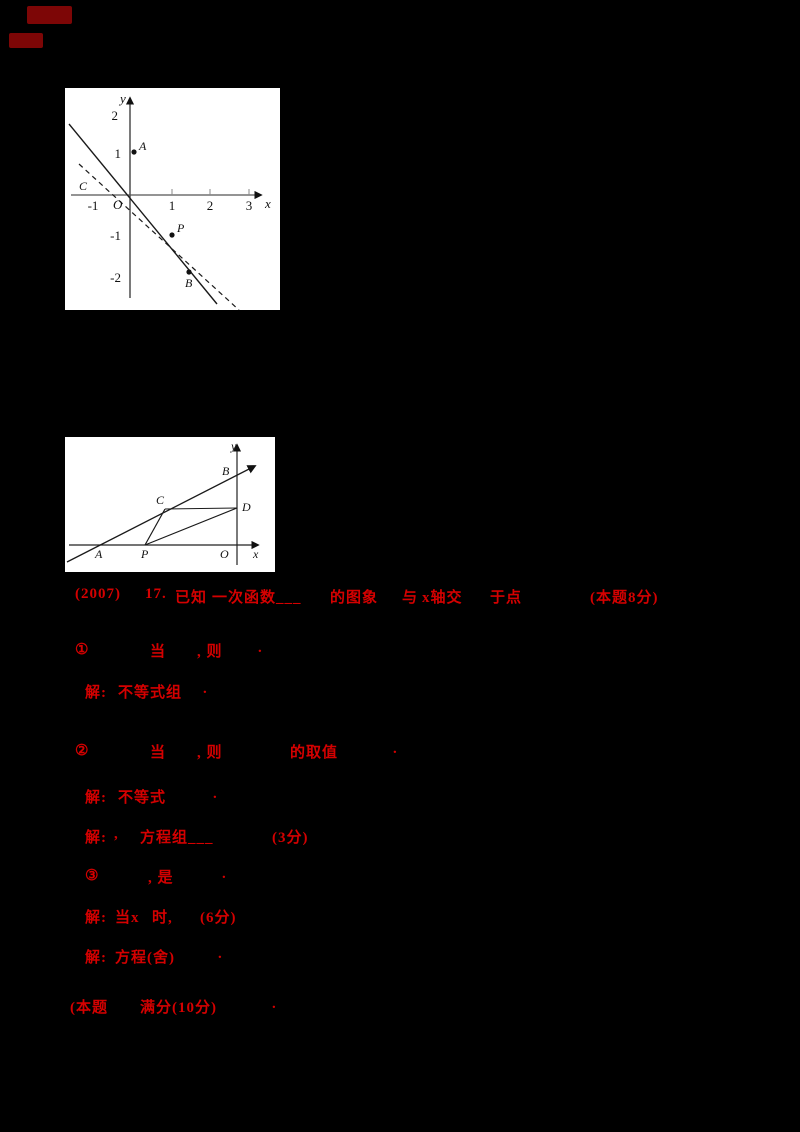 The width and height of the screenshot is (800, 1132). What do you see at coordinates (218, 918) in the screenshot?
I see `text-segment: (6分)` at bounding box center [218, 918].